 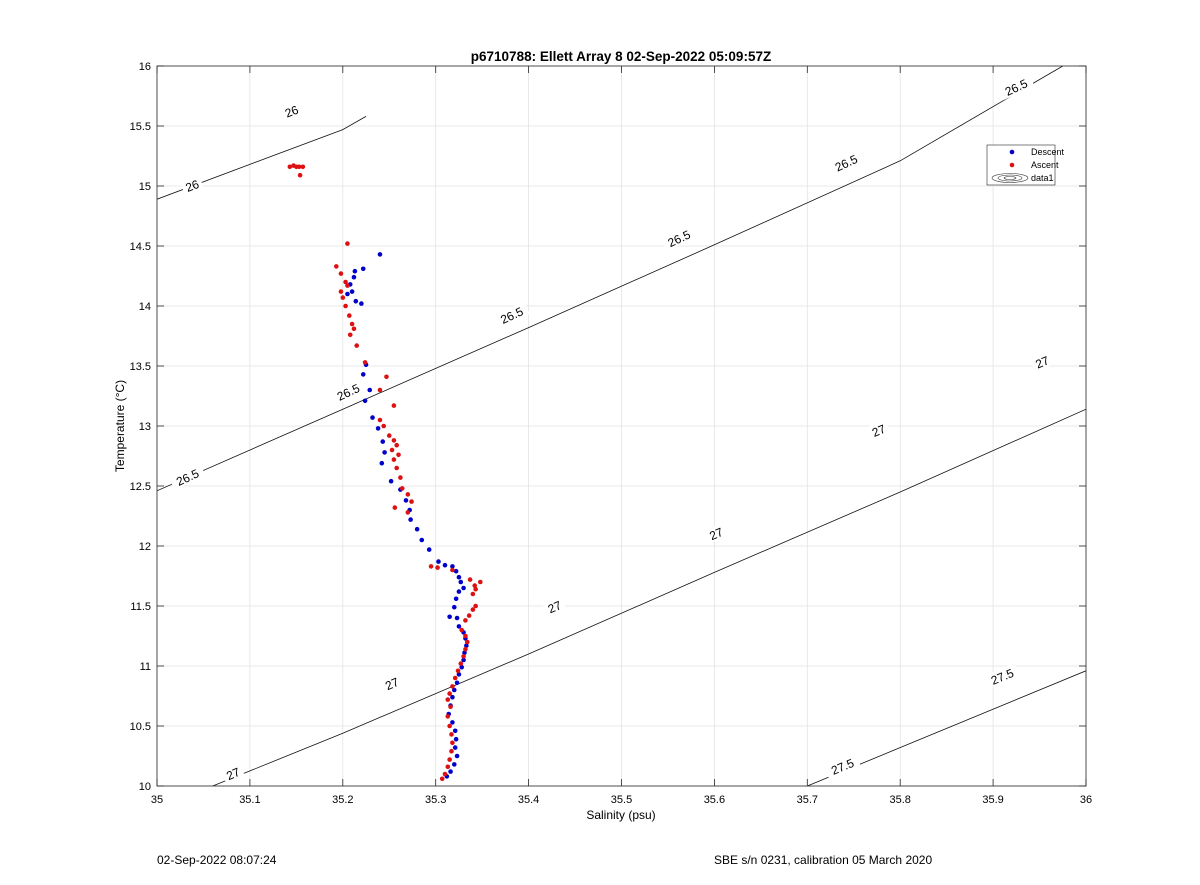 What do you see at coordinates (140, 487) in the screenshot?
I see `y-tick-label: 12.5` at bounding box center [140, 487].